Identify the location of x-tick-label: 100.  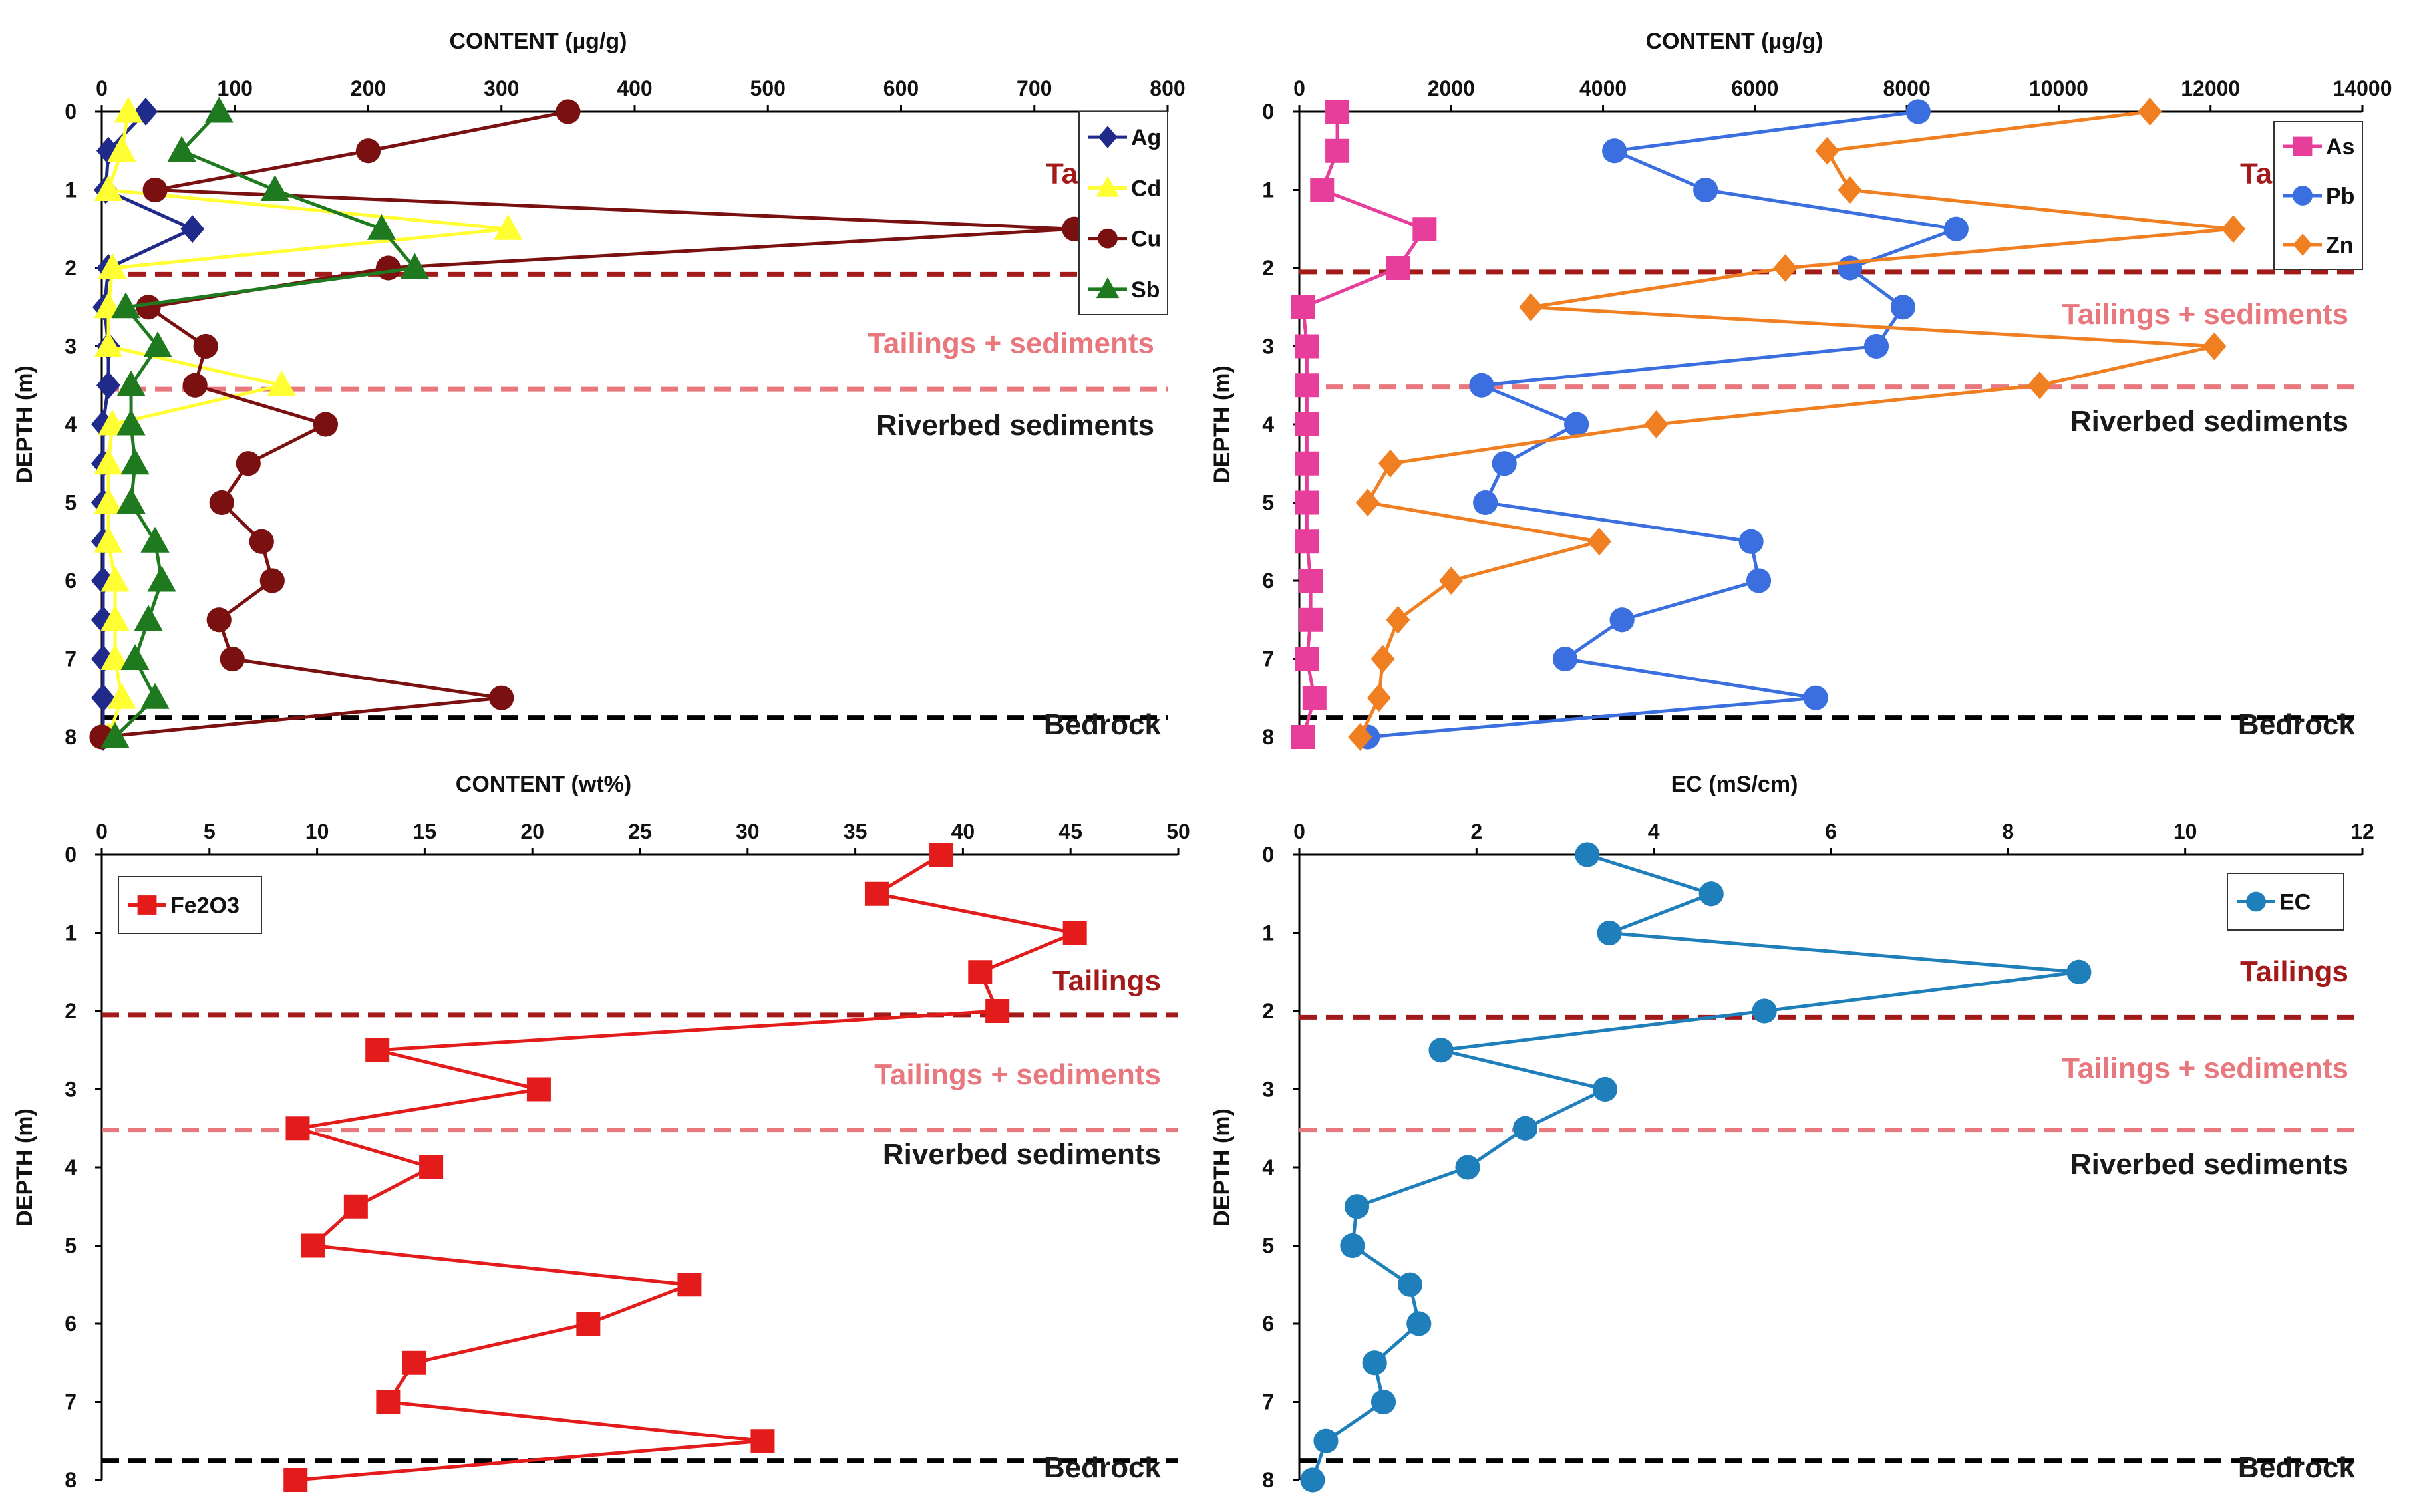
(235, 88).